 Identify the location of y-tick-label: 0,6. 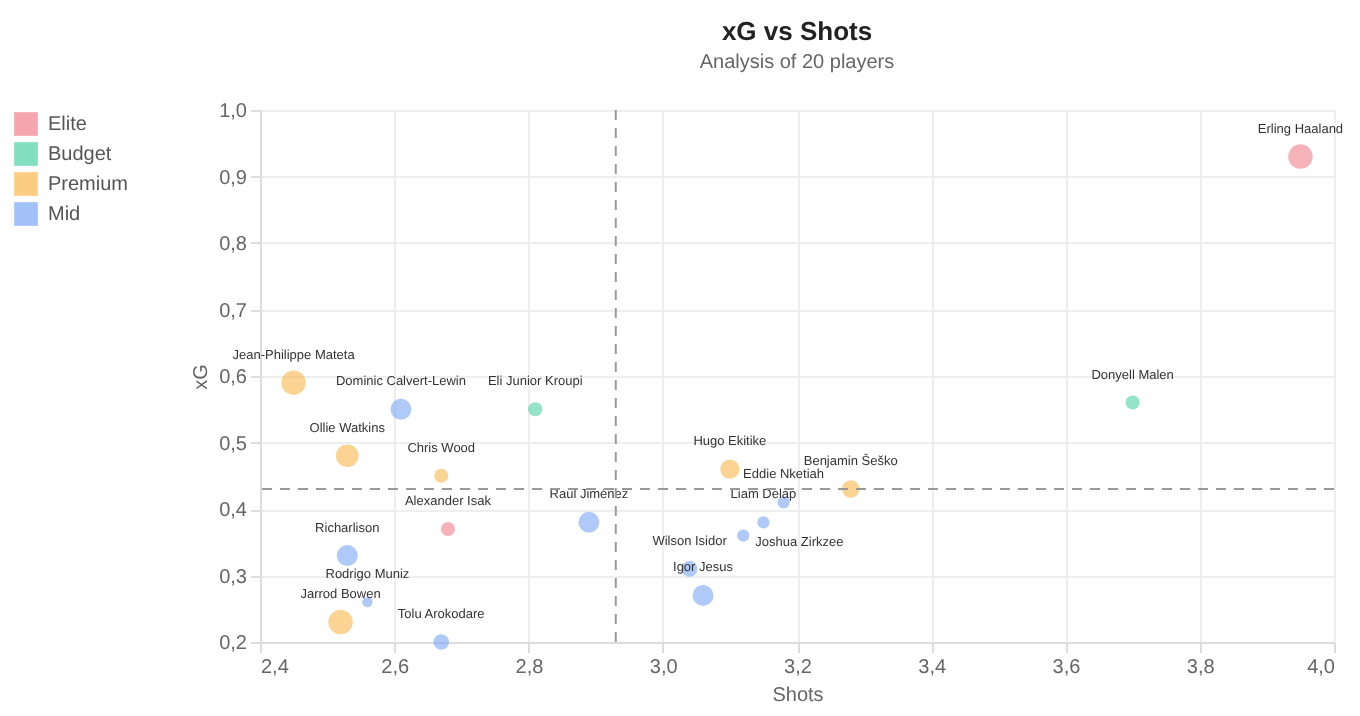
(233, 378).